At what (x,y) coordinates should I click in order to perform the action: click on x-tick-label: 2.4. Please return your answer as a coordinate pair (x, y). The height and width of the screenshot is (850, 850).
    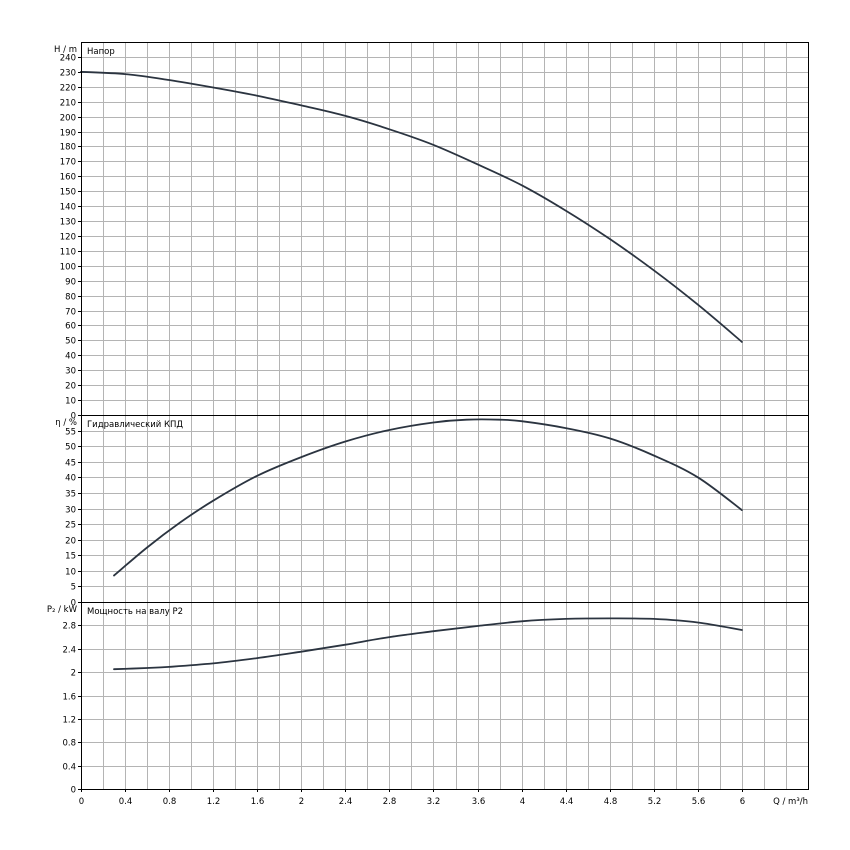
    Looking at the image, I should click on (346, 802).